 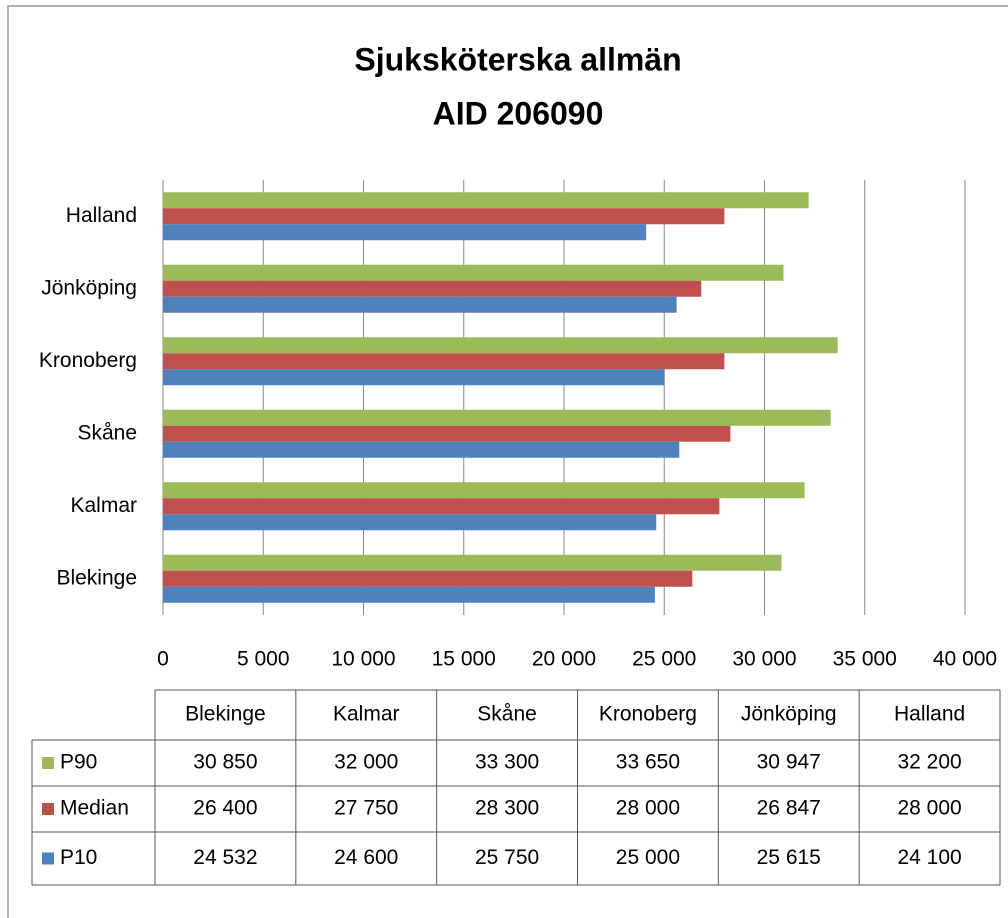 I want to click on table-cell: 30 850, so click(x=225, y=762).